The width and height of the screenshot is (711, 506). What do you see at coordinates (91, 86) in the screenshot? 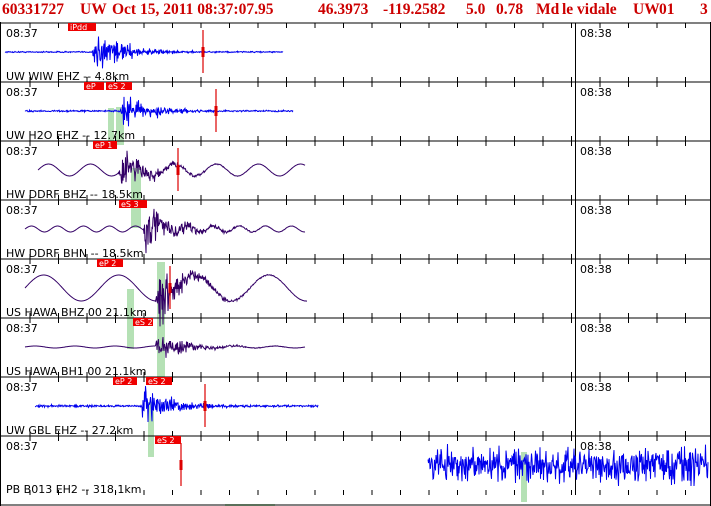
I see `pick-label: eP` at bounding box center [91, 86].